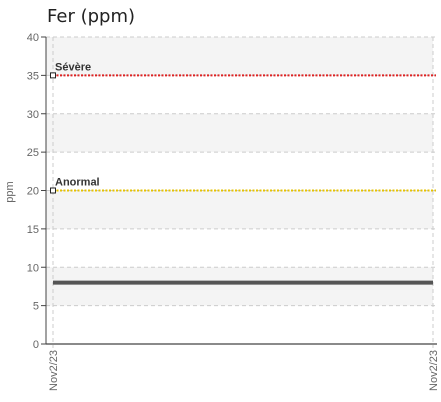  Describe the element at coordinates (73, 67) in the screenshot. I see `threshold-label: Sévère` at that location.